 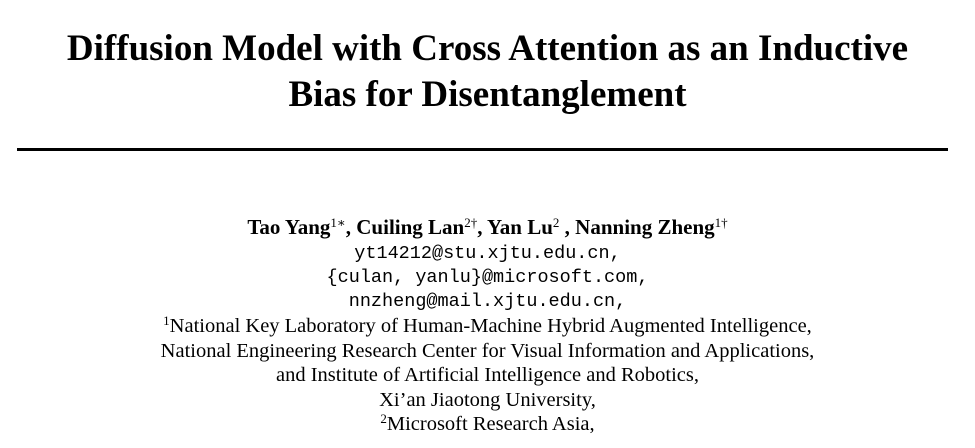 What do you see at coordinates (721, 222) in the screenshot?
I see `author-marks: 1†` at bounding box center [721, 222].